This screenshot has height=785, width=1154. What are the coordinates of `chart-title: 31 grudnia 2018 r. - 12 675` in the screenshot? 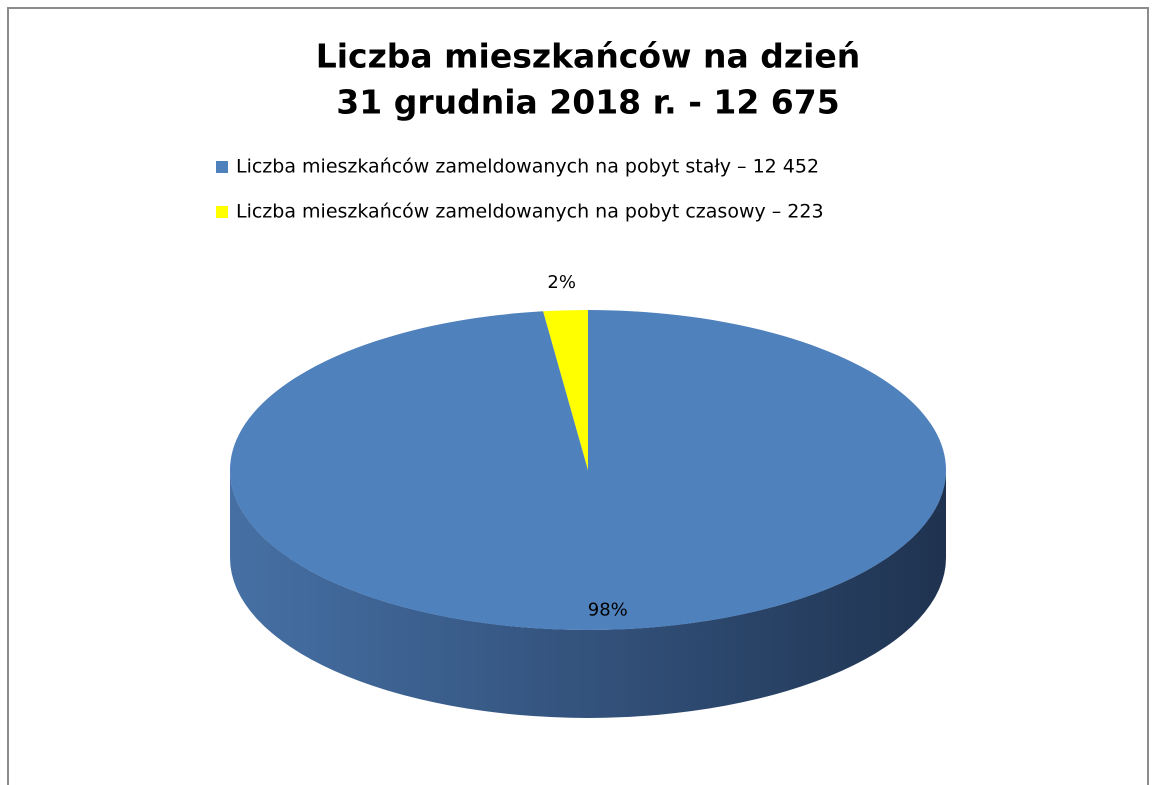 It's located at (587, 102).